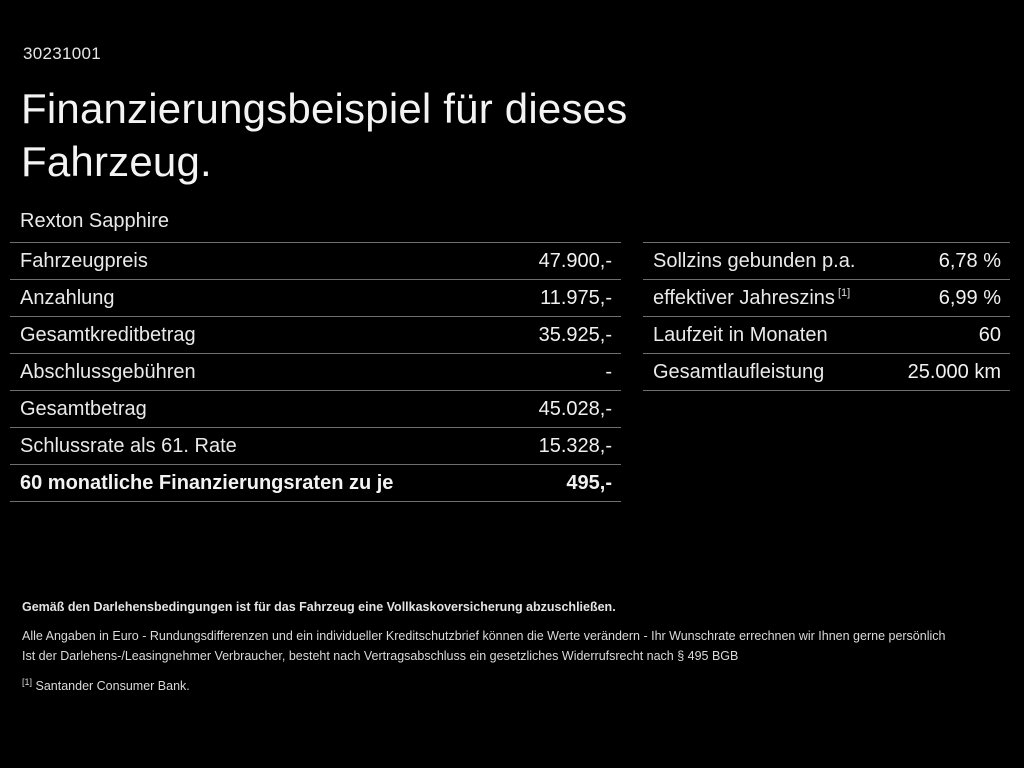 This screenshot has width=1024, height=768. What do you see at coordinates (844, 292) in the screenshot?
I see `footnote-ref: [1]` at bounding box center [844, 292].